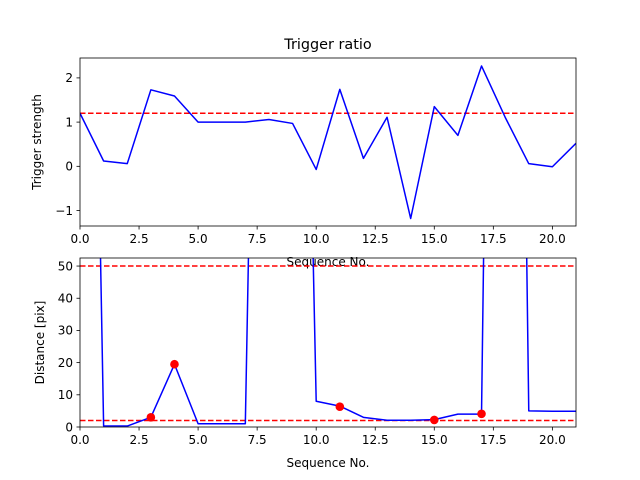 The image size is (640, 480). What do you see at coordinates (37, 142) in the screenshot?
I see `y-axis-label: Trigger strength` at bounding box center [37, 142].